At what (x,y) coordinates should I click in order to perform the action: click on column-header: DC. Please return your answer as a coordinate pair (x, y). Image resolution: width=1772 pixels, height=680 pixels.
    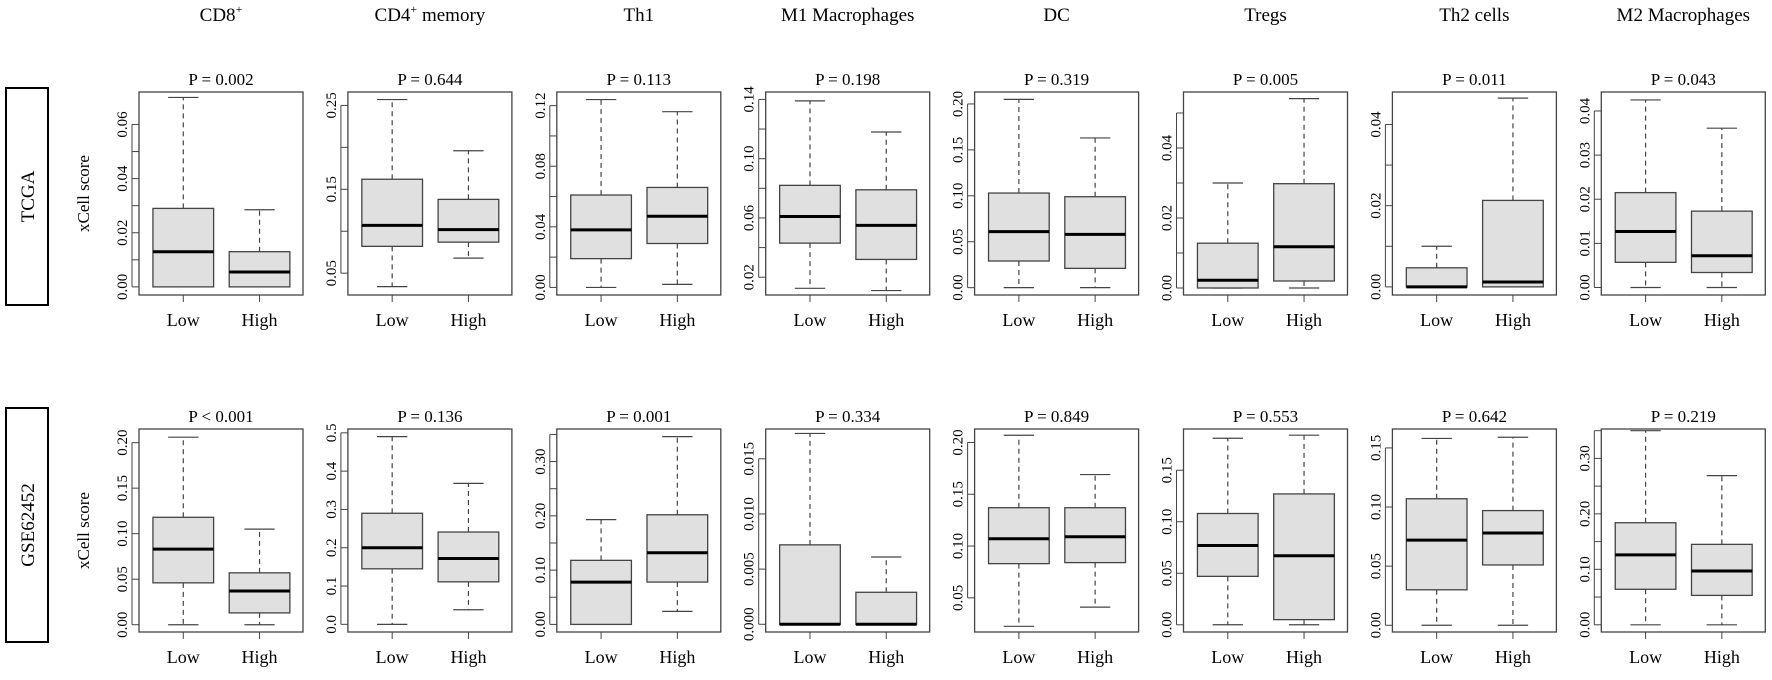
    Looking at the image, I should click on (1056, 15).